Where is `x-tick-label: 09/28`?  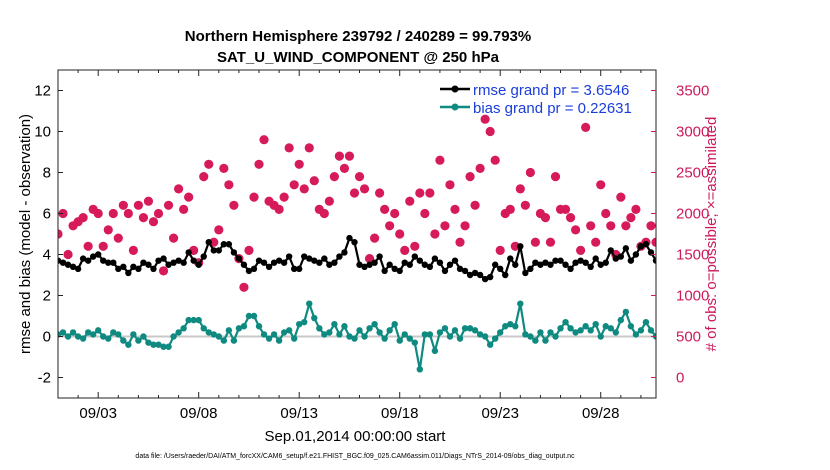 x-tick-label: 09/28 is located at coordinates (601, 413).